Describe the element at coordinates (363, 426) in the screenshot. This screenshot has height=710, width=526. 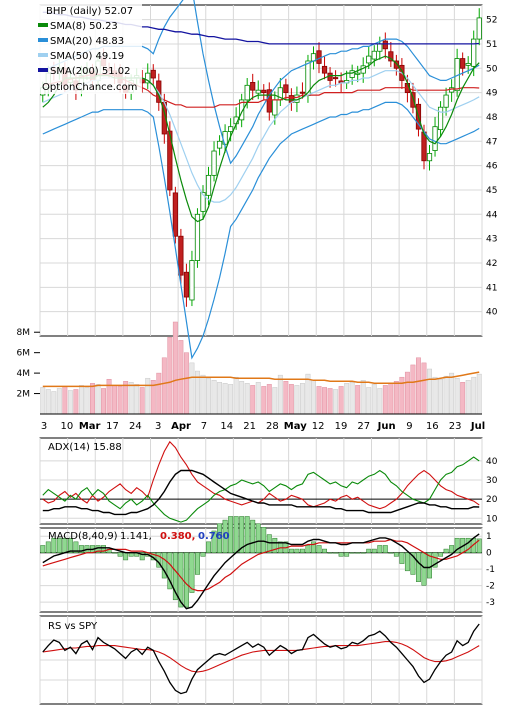
I see `x-tick-label: 27` at that location.